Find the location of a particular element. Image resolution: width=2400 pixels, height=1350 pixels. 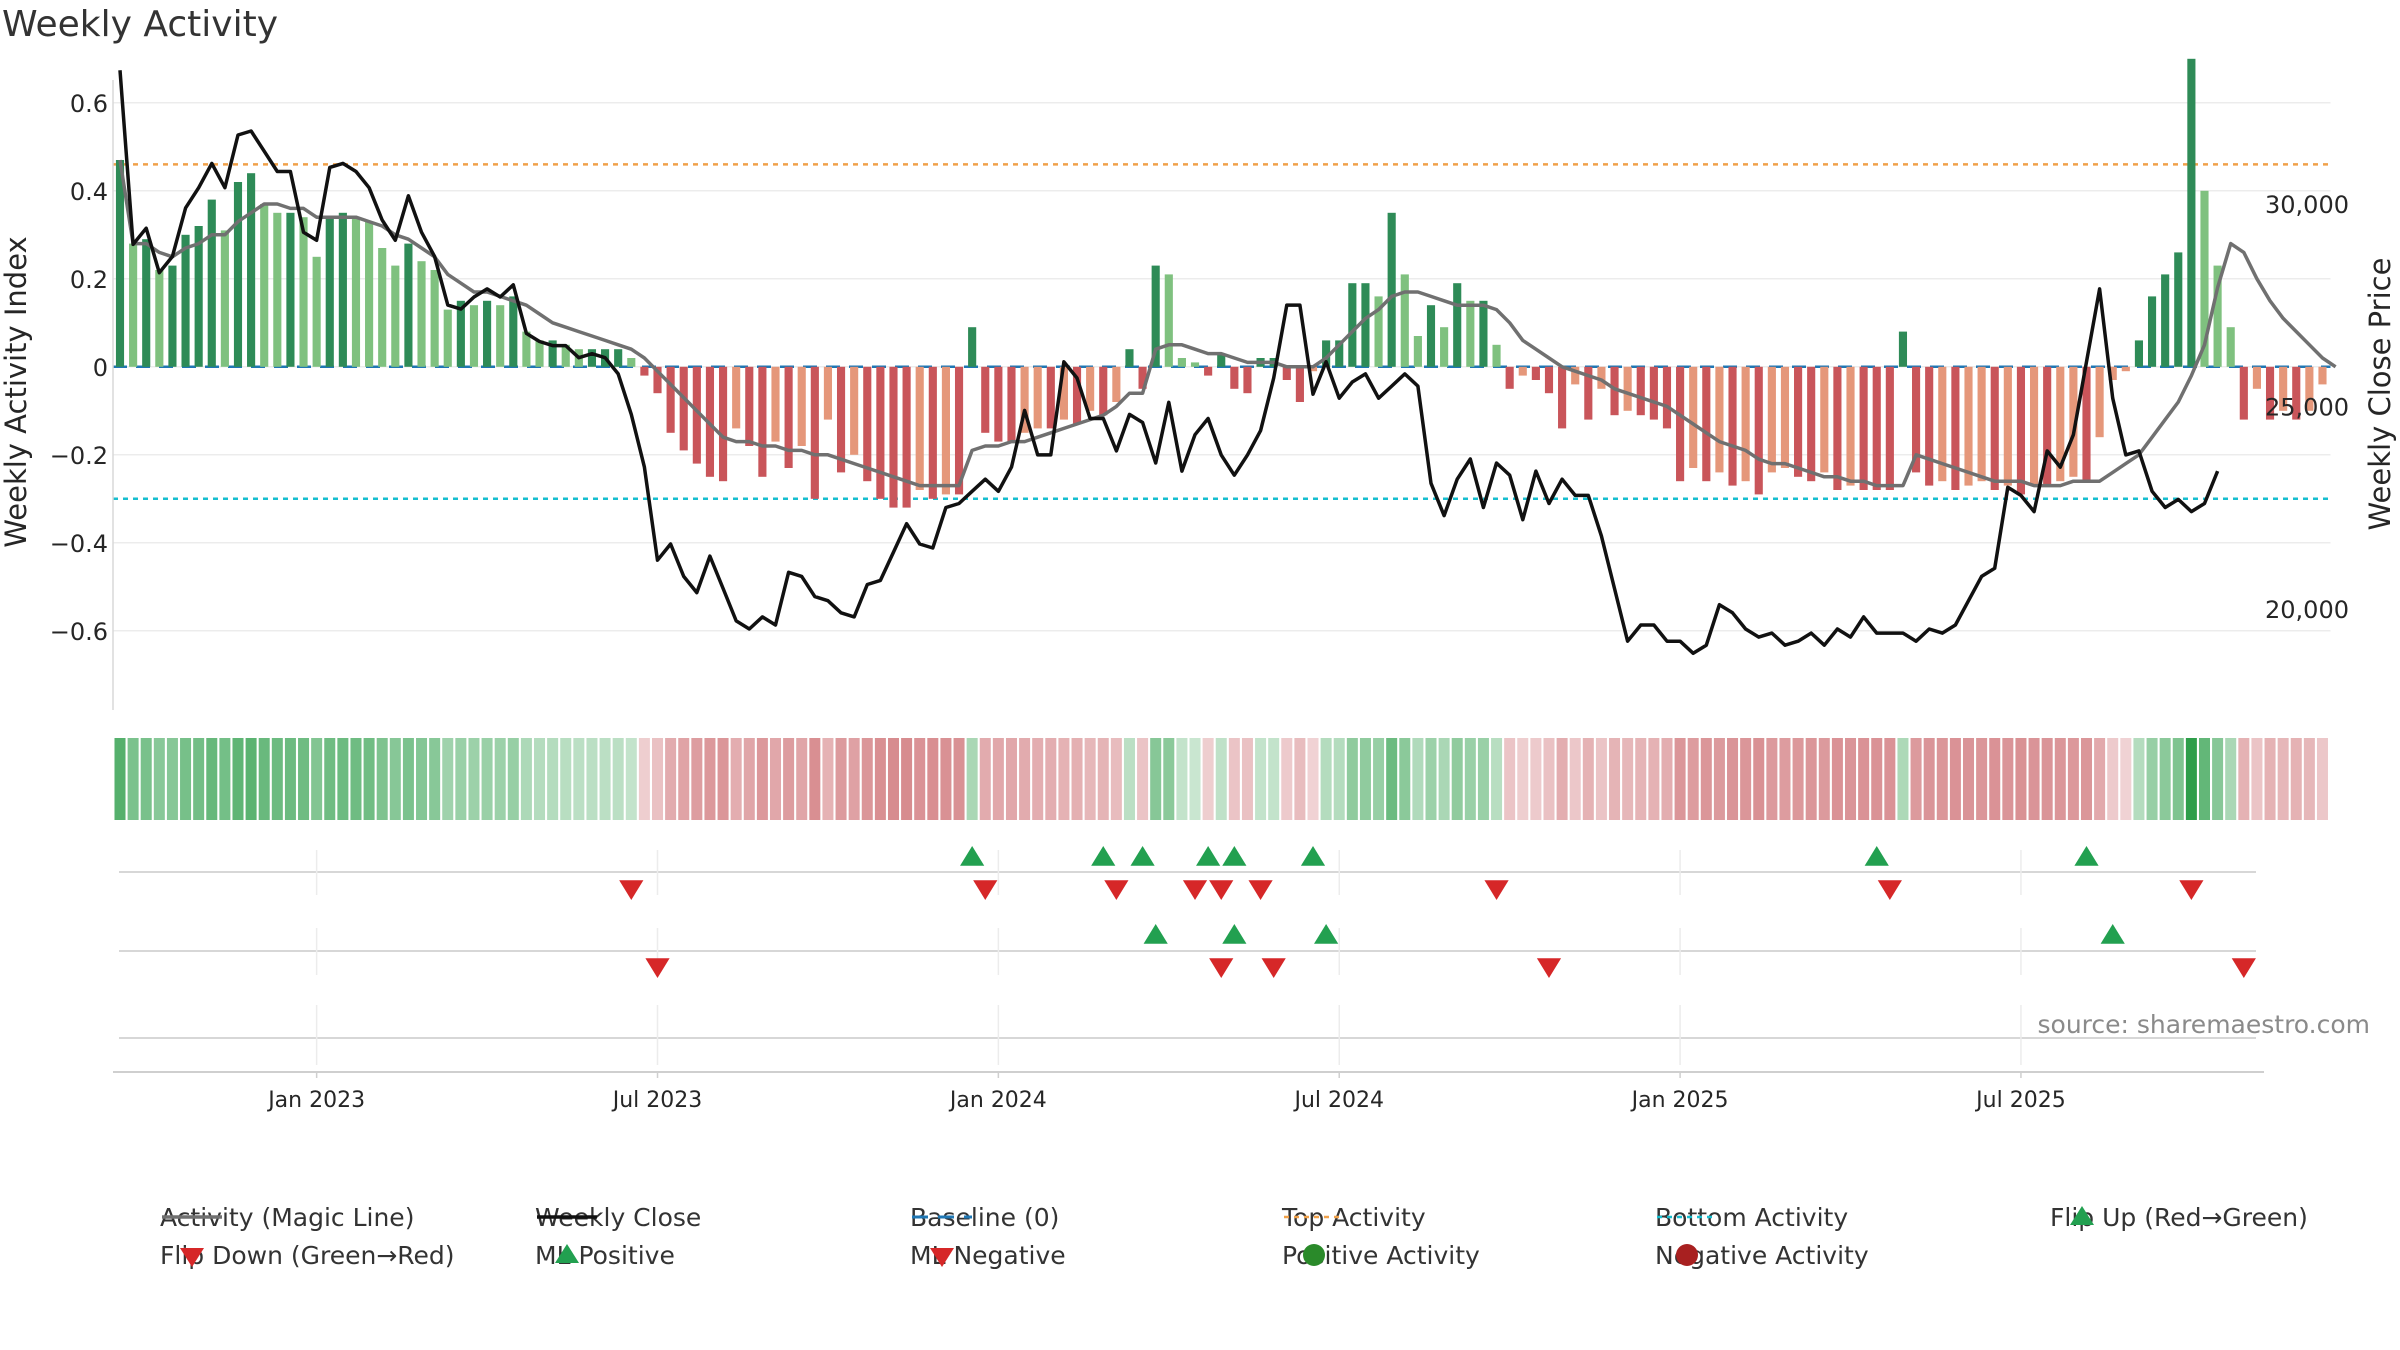

y2-tick-label: 20,000 is located at coordinates (2307, 610).